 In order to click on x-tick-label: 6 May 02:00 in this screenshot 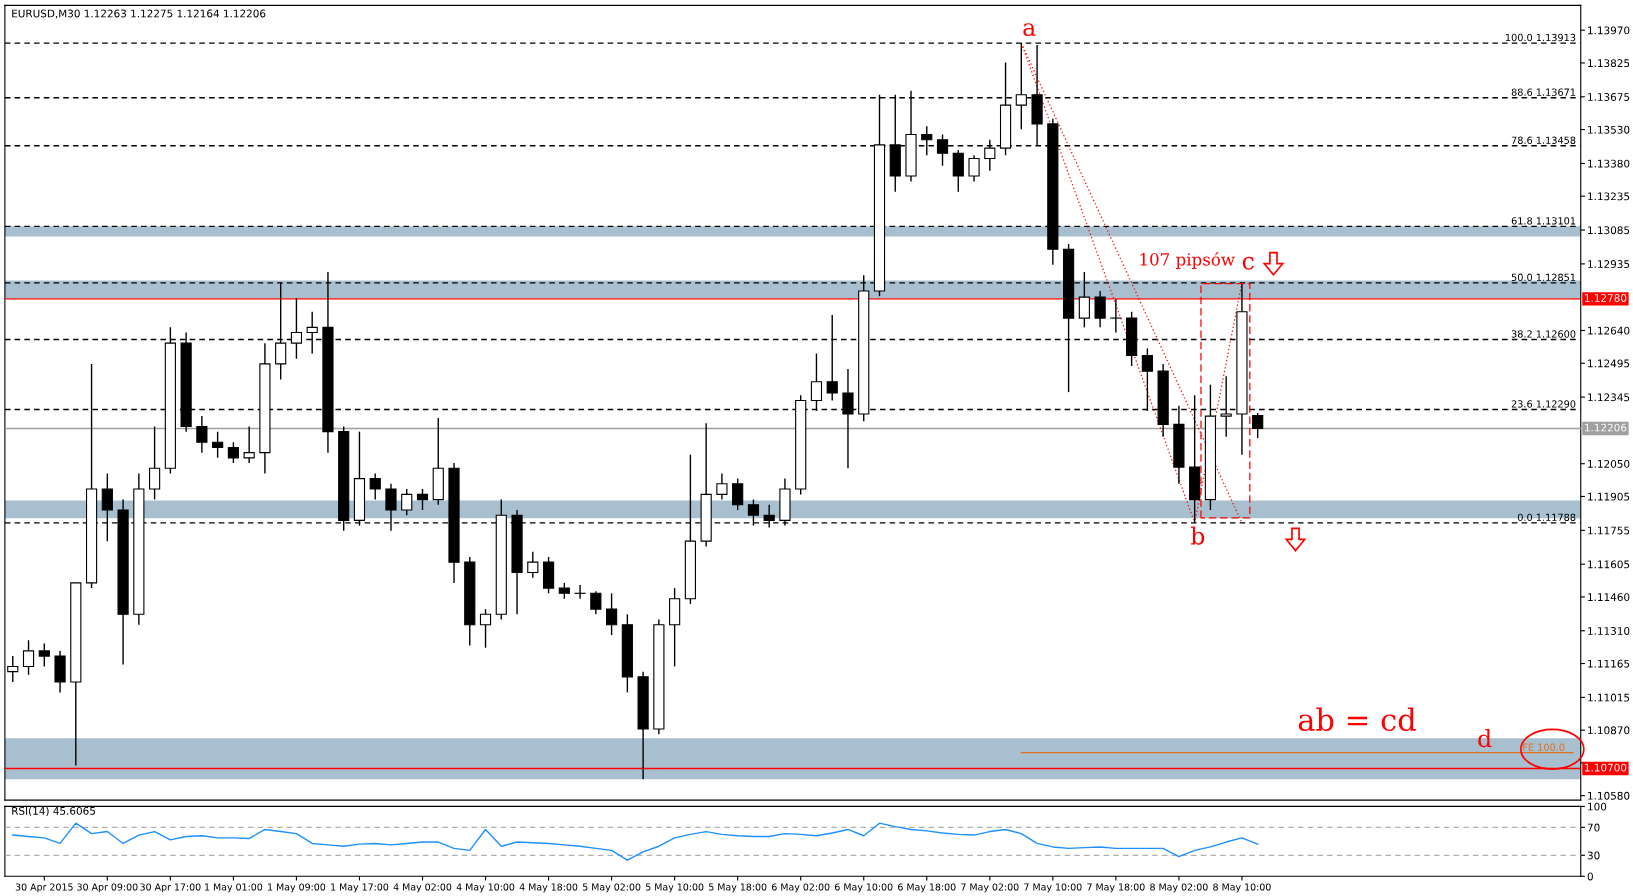, I will do `click(800, 888)`.